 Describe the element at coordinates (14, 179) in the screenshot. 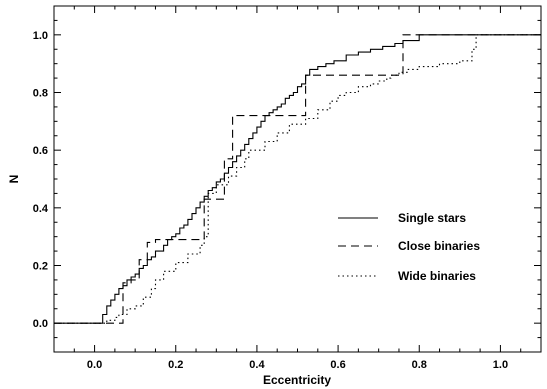

I see `y-axis-label: N` at that location.